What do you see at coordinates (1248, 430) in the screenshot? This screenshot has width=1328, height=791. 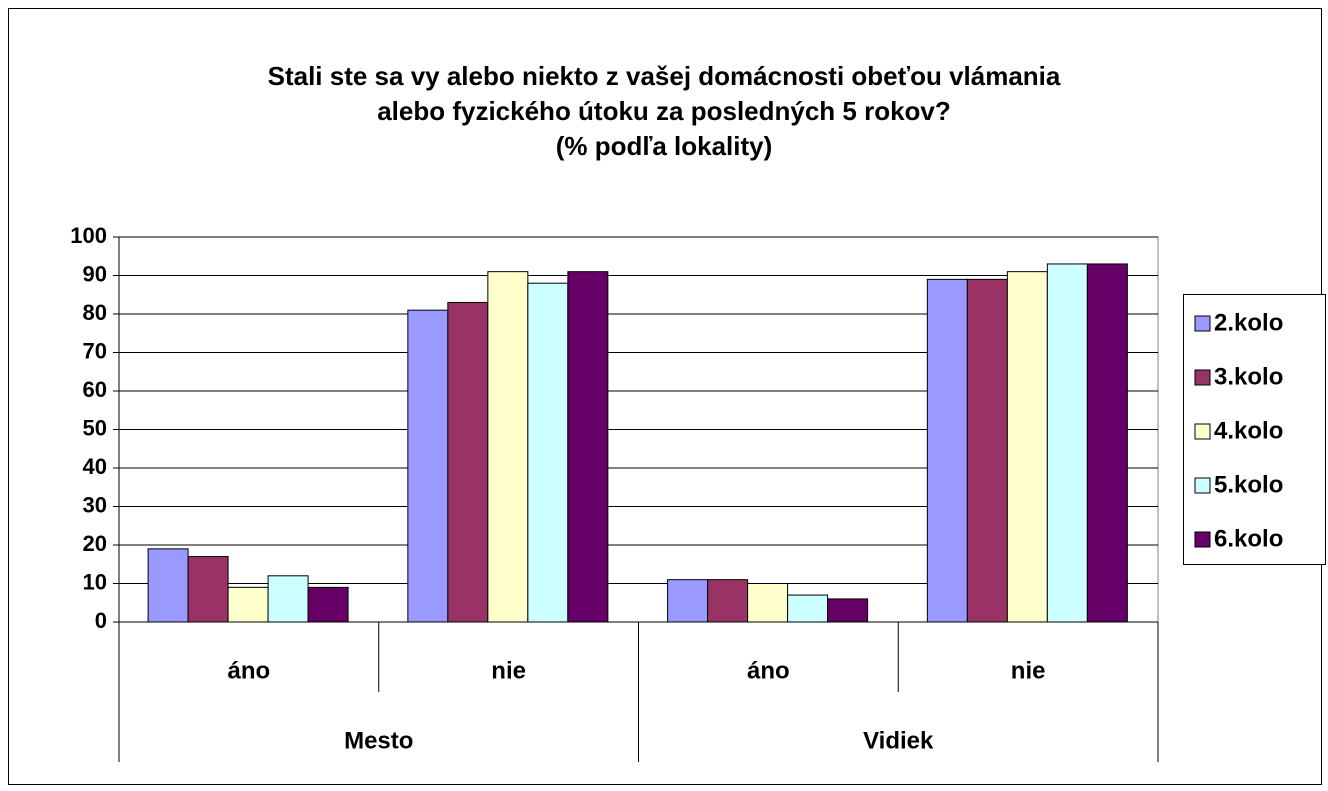 I see `legend-label: 4.kolo` at bounding box center [1248, 430].